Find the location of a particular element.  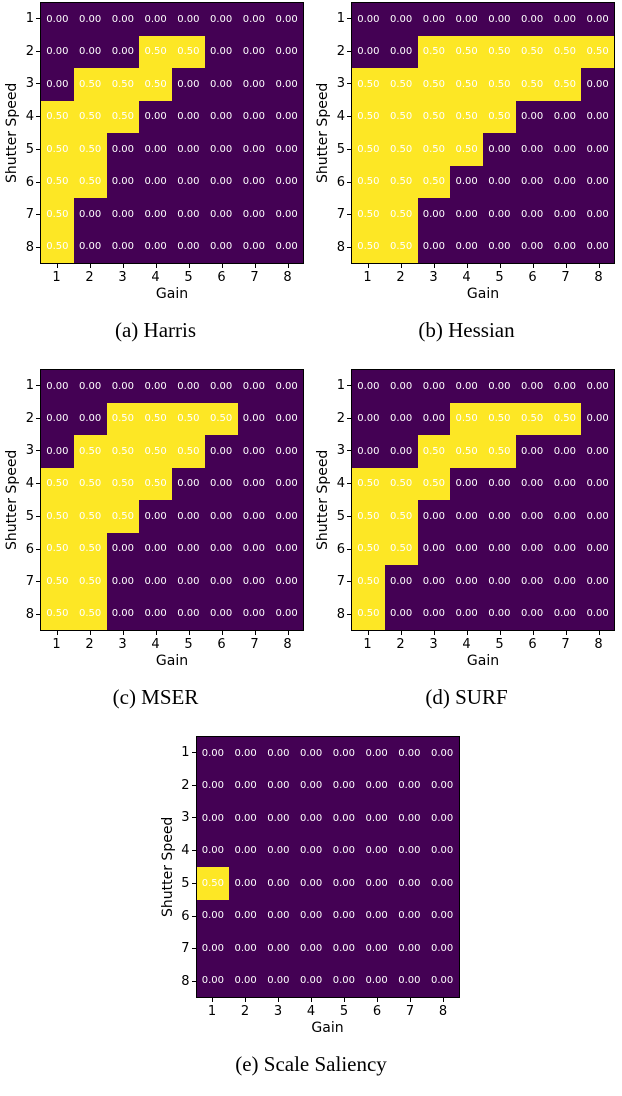

x-tick-label: 7 is located at coordinates (565, 641).